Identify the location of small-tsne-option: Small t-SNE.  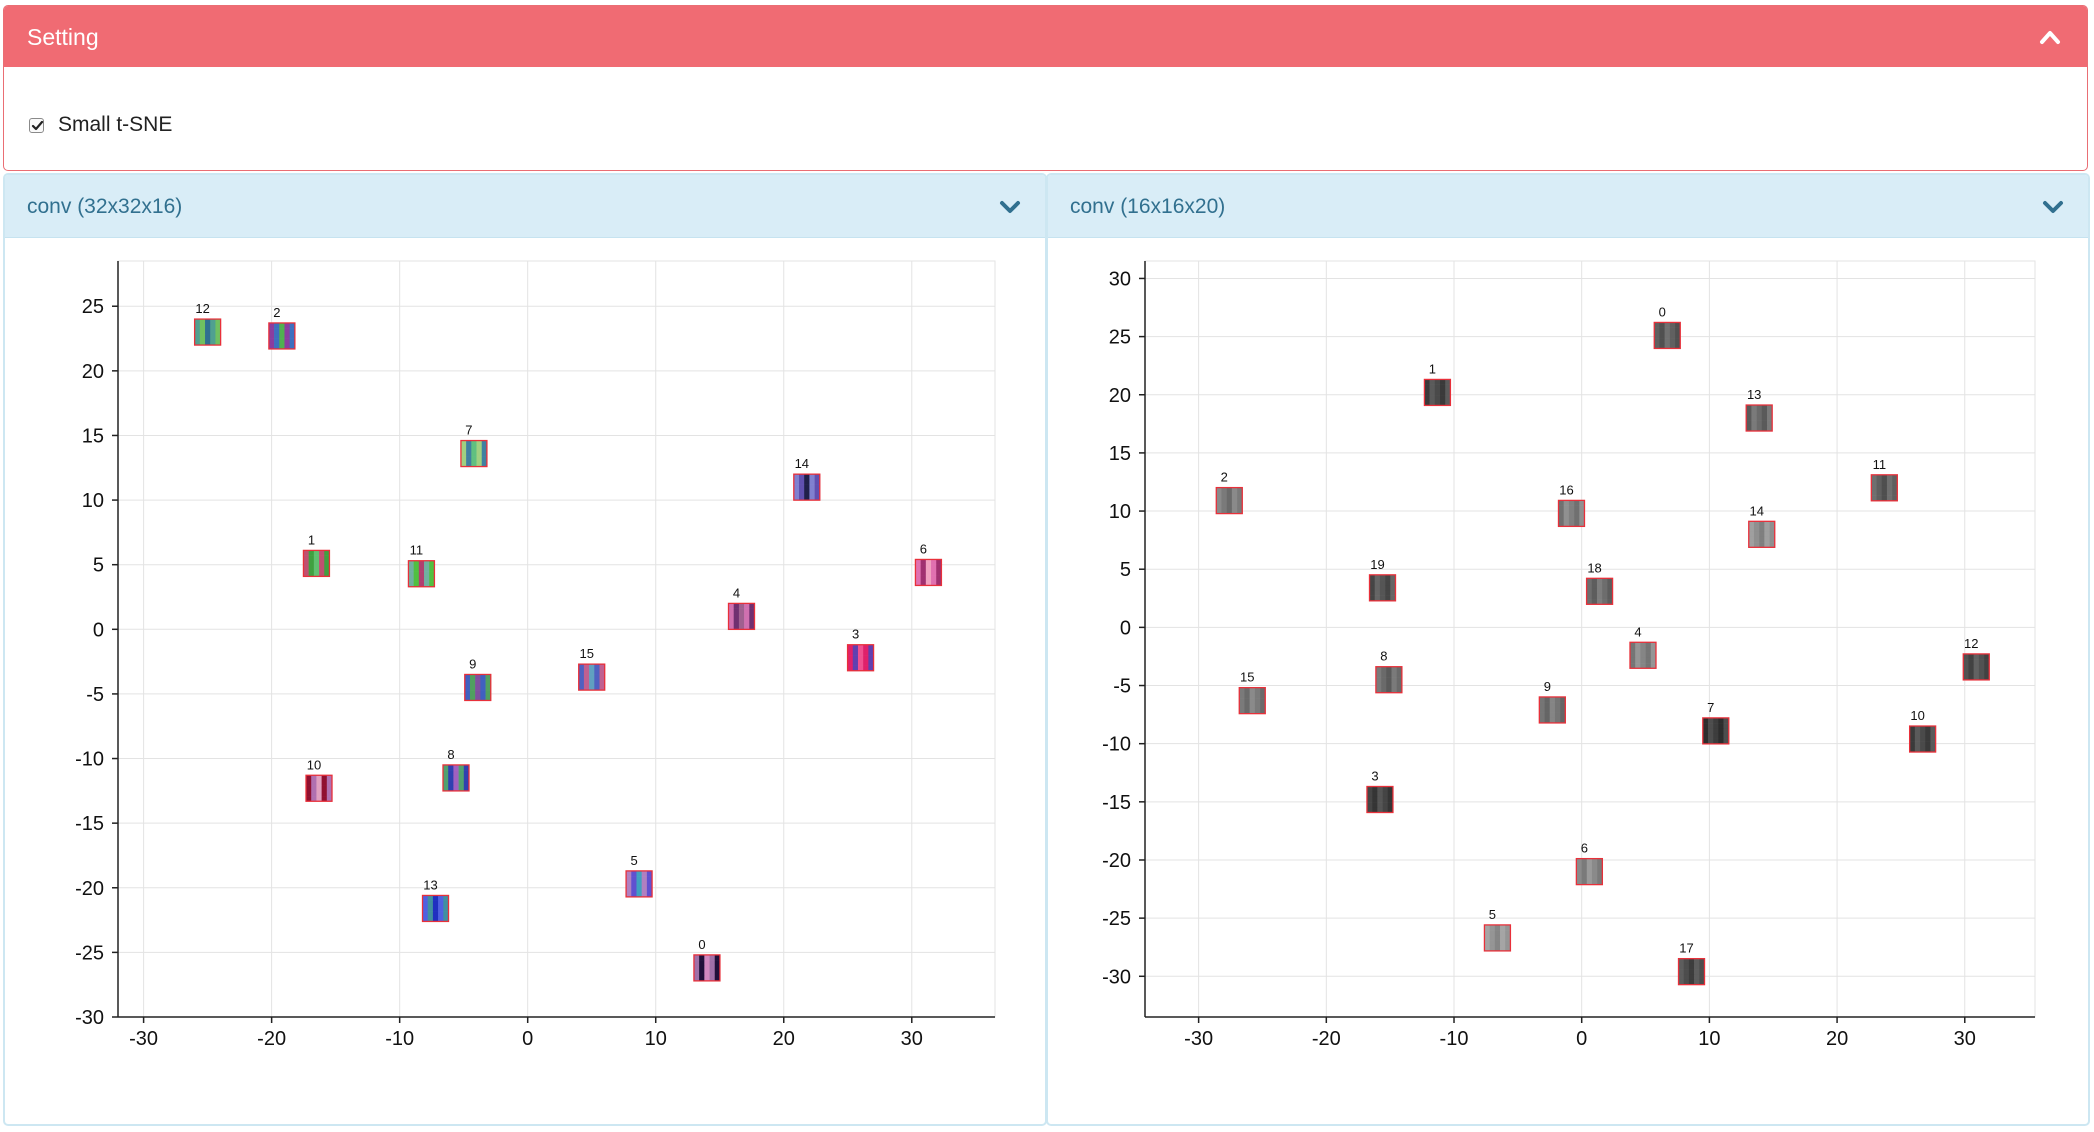
(100, 125).